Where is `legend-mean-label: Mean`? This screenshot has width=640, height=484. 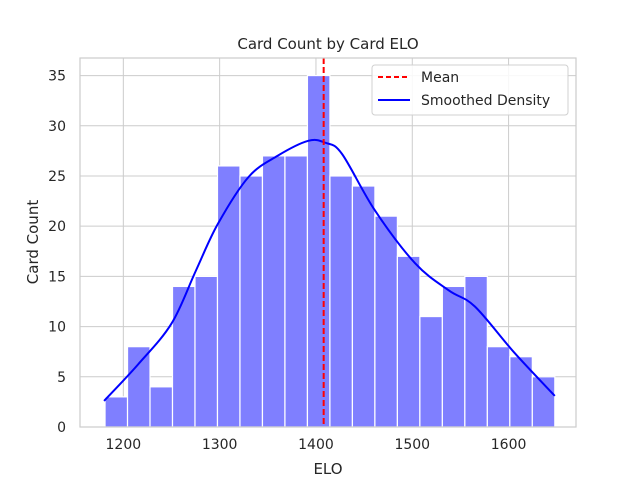 legend-mean-label: Mean is located at coordinates (440, 78).